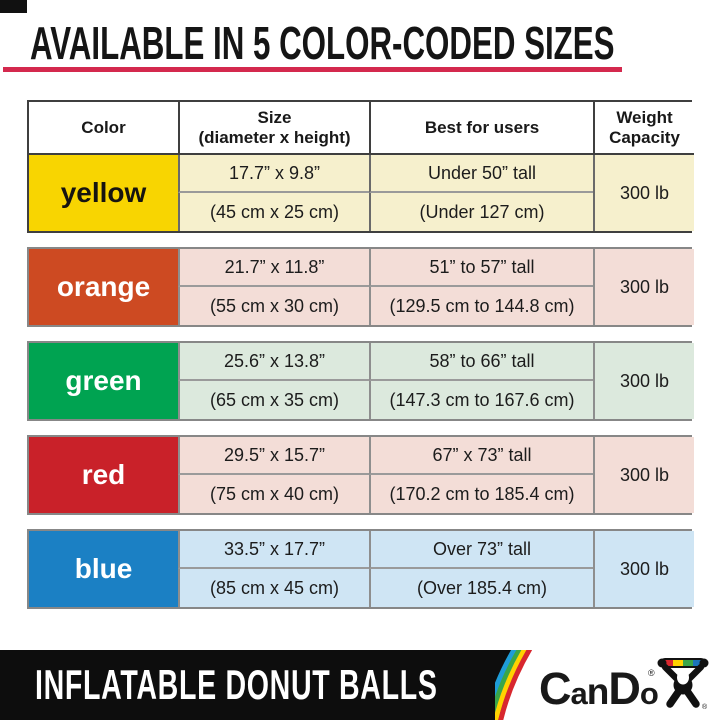 The height and width of the screenshot is (720, 720). Describe the element at coordinates (481, 268) in the screenshot. I see `users-inches-cell: 51” to 57” tall` at that location.